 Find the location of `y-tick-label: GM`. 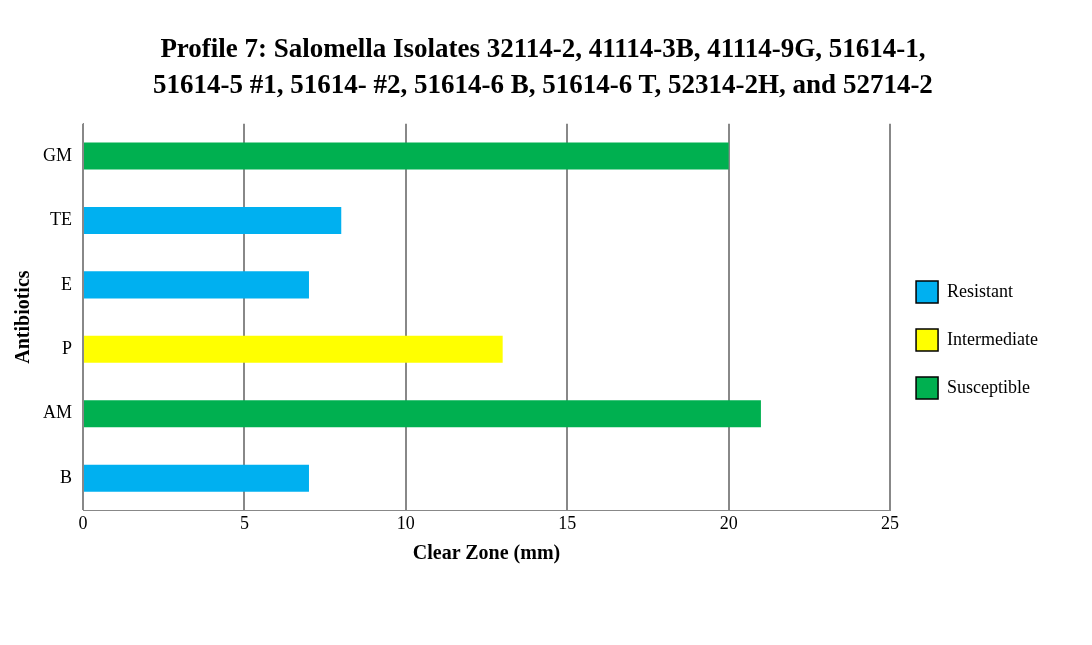

y-tick-label: GM is located at coordinates (57, 154).